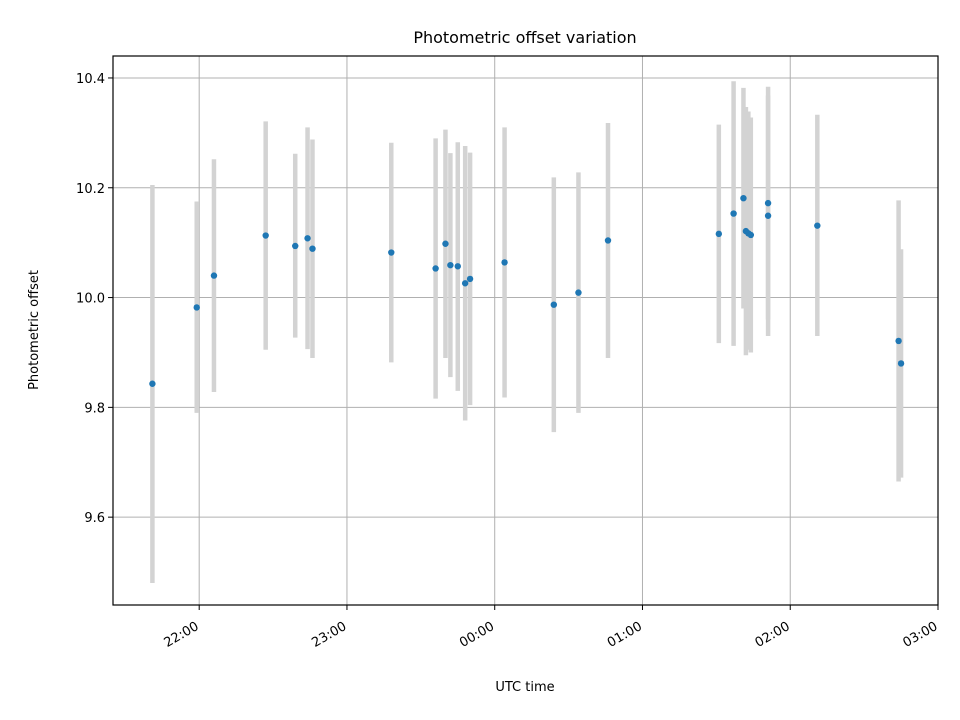 Image resolution: width=960 pixels, height=720 pixels. I want to click on y-tick-label: 10.4, so click(90, 79).